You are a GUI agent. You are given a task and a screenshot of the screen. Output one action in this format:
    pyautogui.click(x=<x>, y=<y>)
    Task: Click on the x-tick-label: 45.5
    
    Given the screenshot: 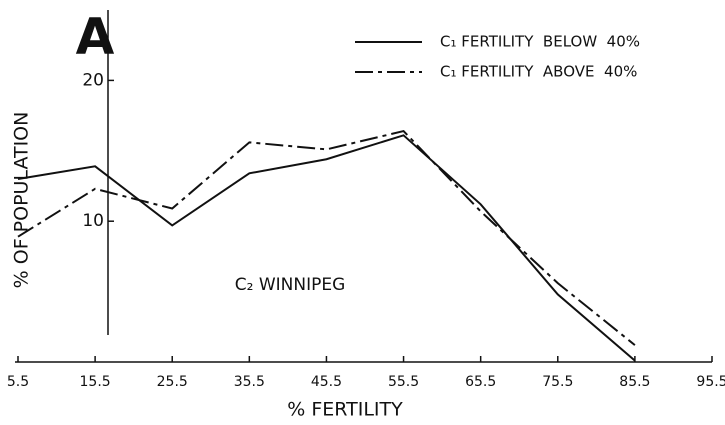 What is the action you would take?
    pyautogui.click(x=326, y=382)
    